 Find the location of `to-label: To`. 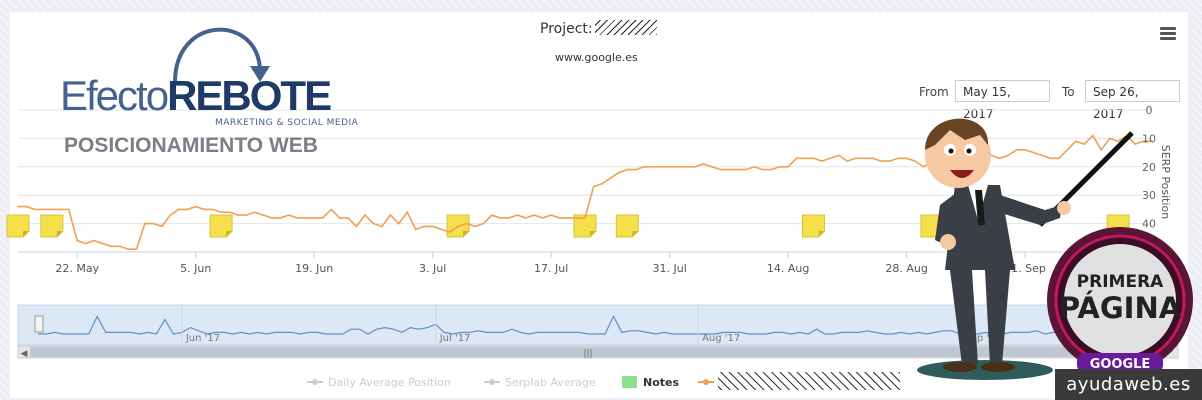

to-label: To is located at coordinates (1068, 92).